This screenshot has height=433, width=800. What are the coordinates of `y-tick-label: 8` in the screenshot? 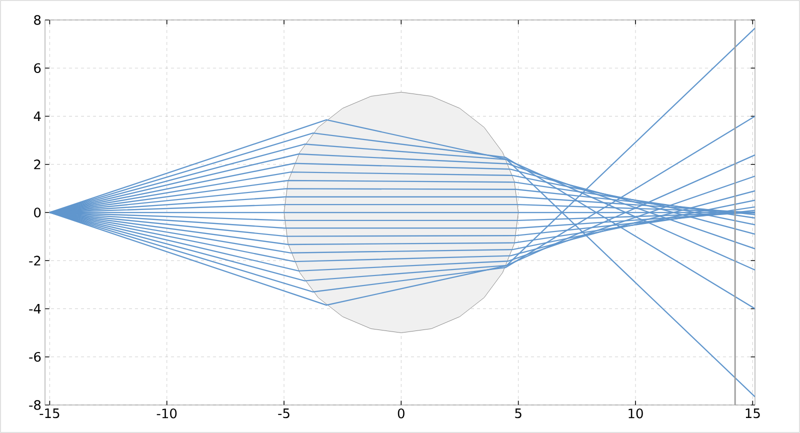 It's located at (37, 20).